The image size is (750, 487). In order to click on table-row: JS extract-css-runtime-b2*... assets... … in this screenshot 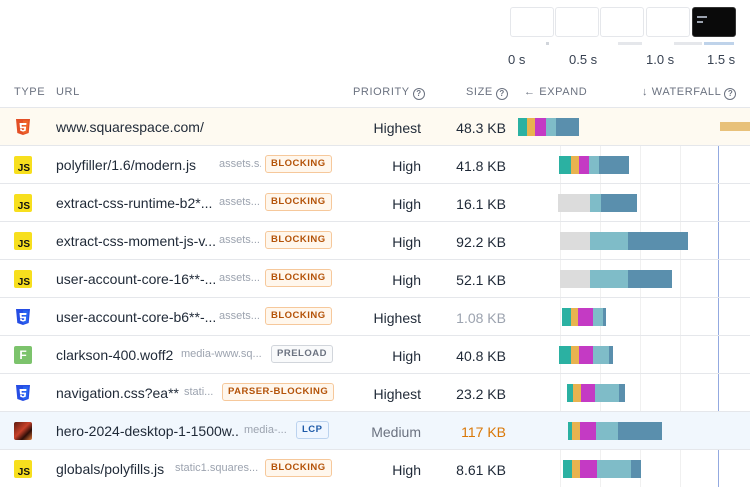, I will do `click(375, 203)`.